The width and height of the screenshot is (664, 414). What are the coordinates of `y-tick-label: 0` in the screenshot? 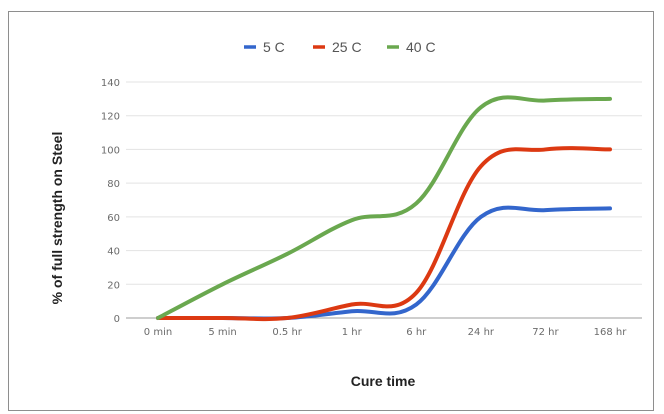 It's located at (117, 319).